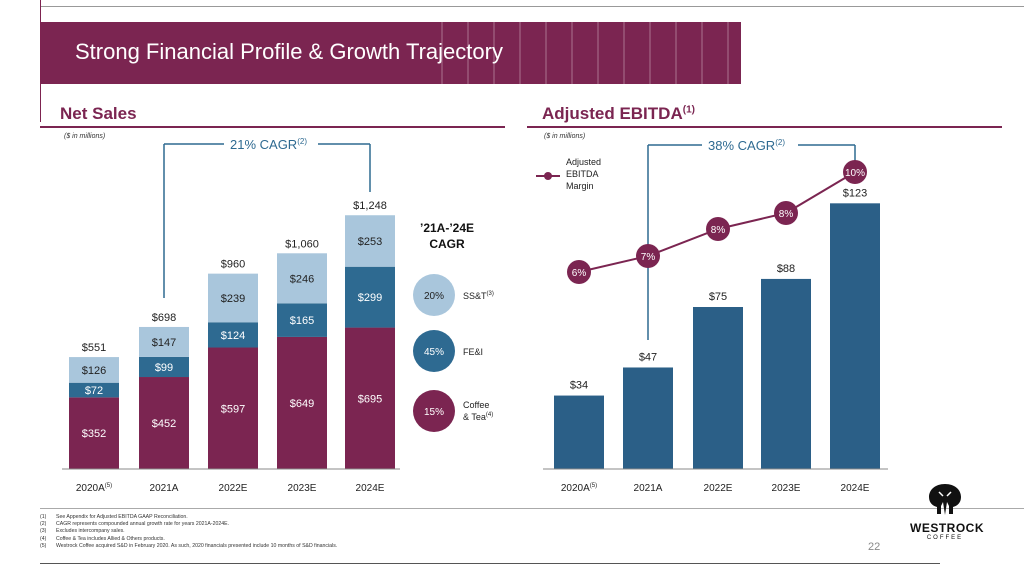 This screenshot has width=1024, height=588. What do you see at coordinates (648, 488) in the screenshot?
I see `eb-x-tick-label: 2021A` at bounding box center [648, 488].